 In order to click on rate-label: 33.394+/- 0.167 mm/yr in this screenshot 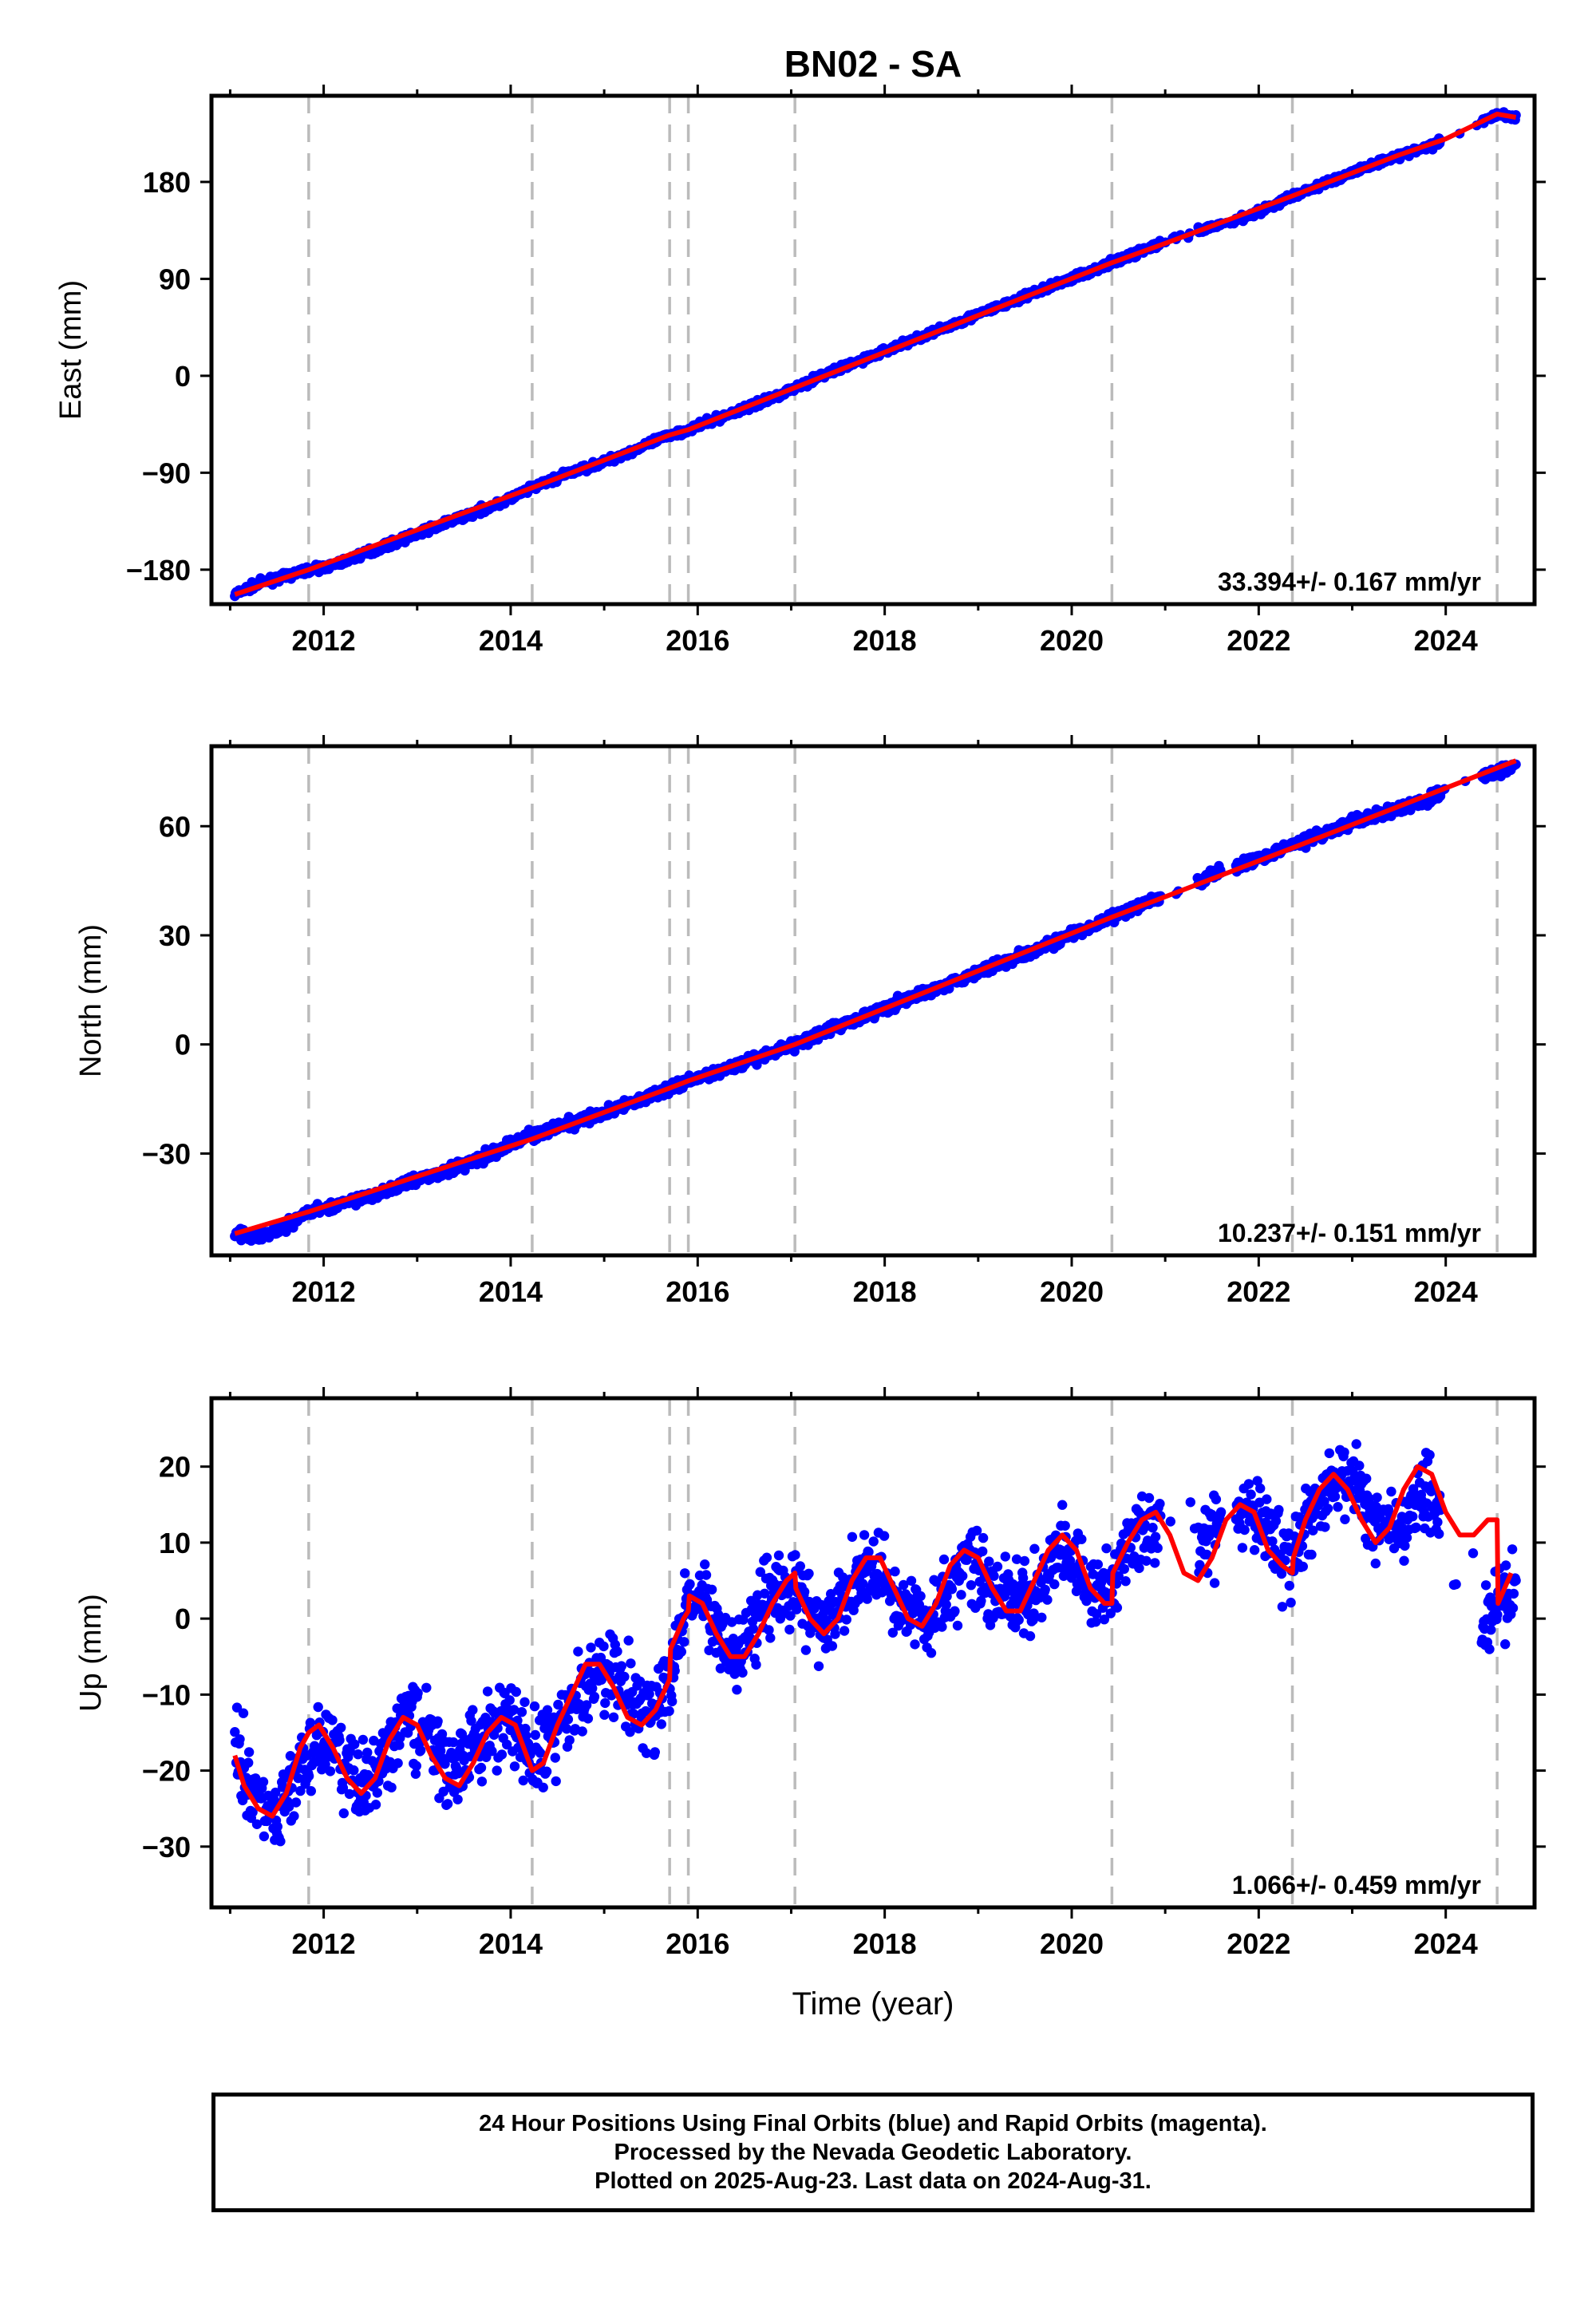, I will do `click(1349, 581)`.